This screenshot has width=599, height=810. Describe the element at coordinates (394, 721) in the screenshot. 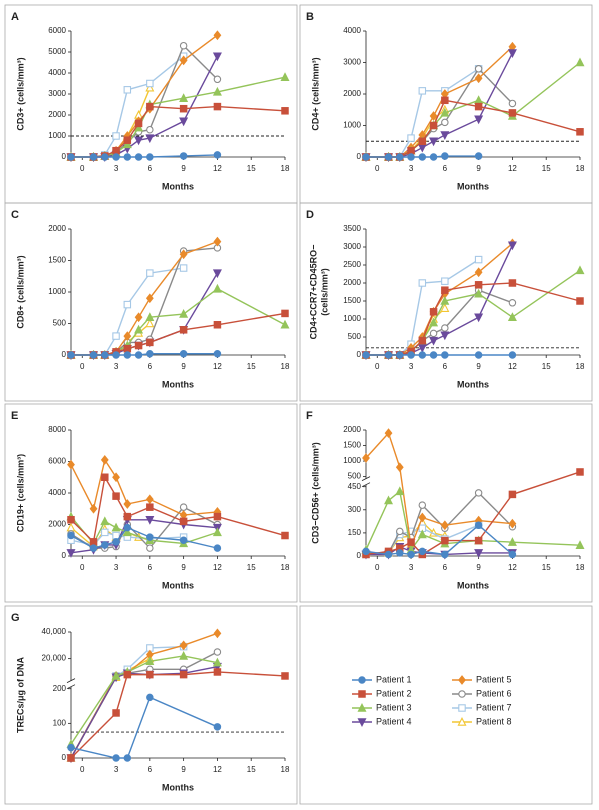

I see `legend-label: Patient 4` at that location.